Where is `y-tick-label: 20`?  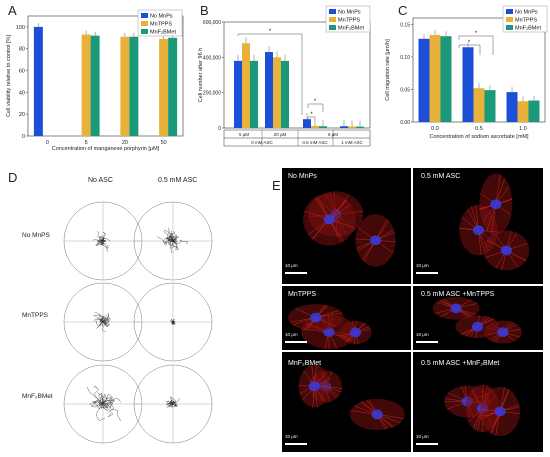 y-tick-label: 20 is located at coordinates (22, 115).